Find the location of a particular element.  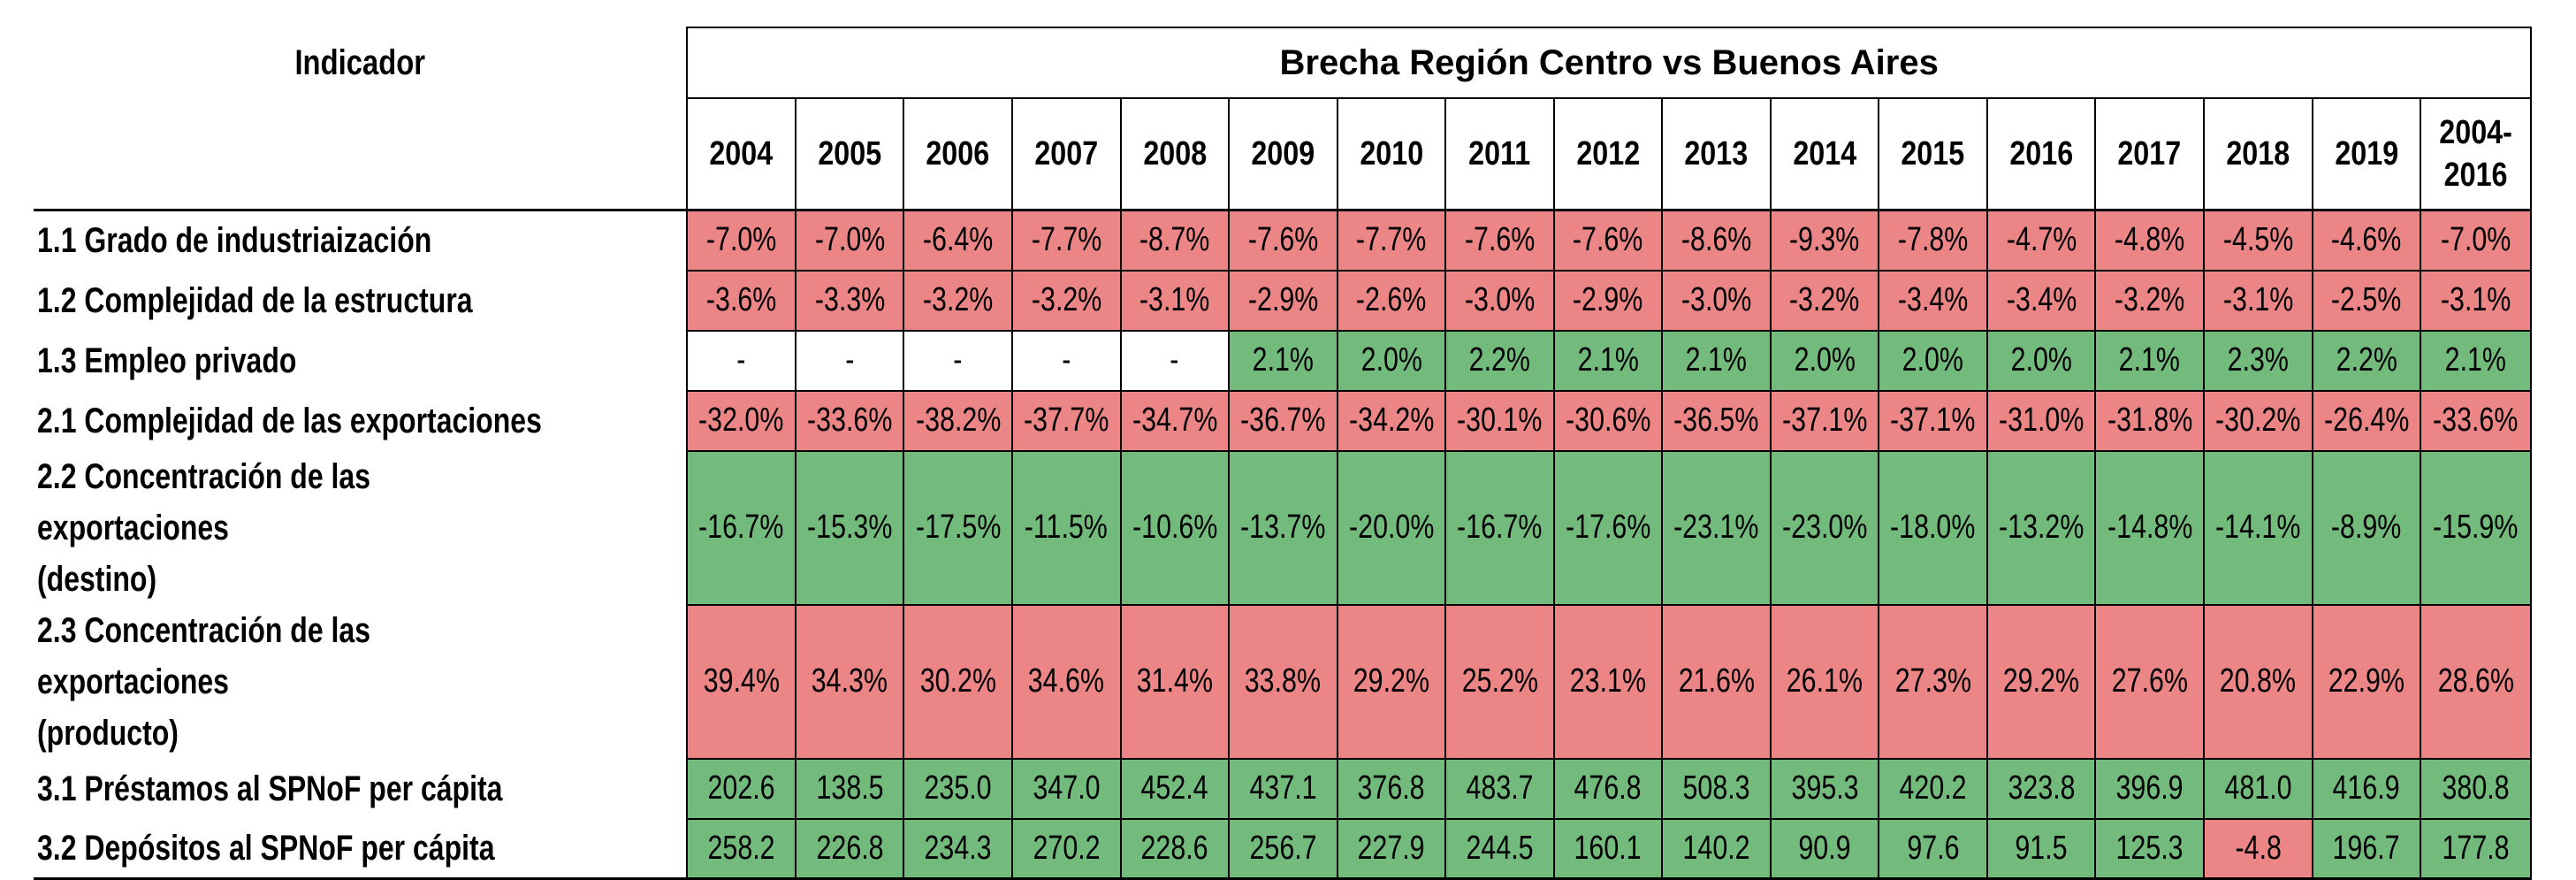

data-cell: 234.3 is located at coordinates (958, 848).